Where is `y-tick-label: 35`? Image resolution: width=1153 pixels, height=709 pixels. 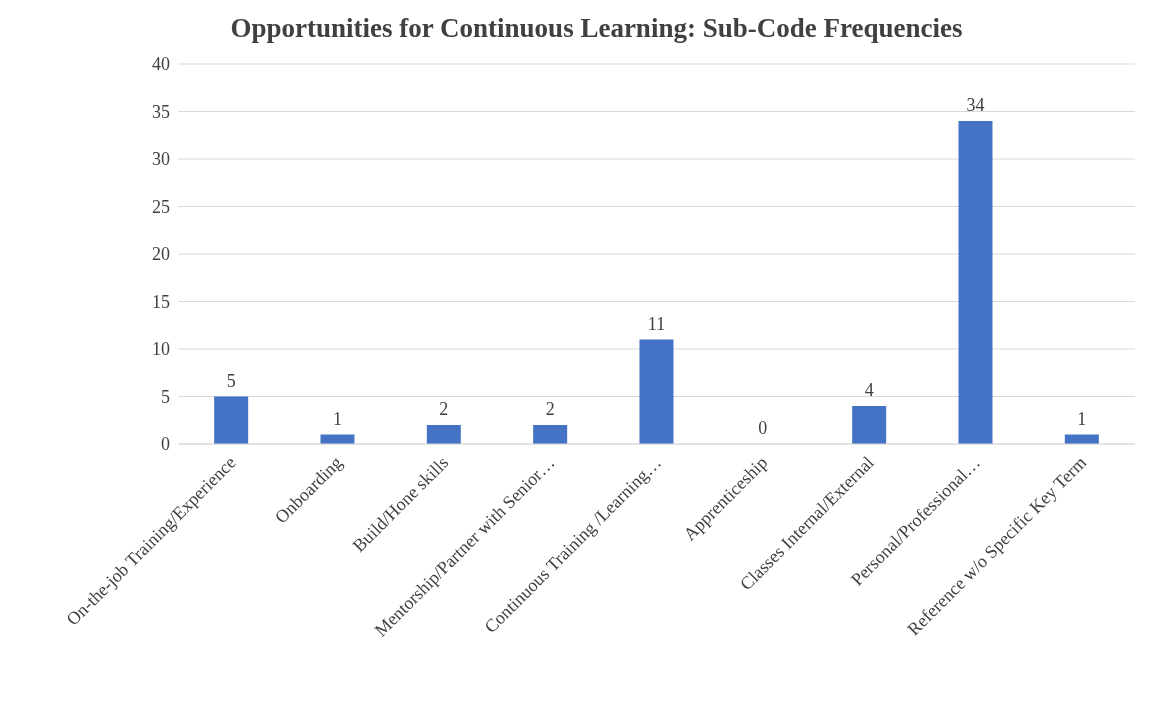
y-tick-label: 35 is located at coordinates (161, 111).